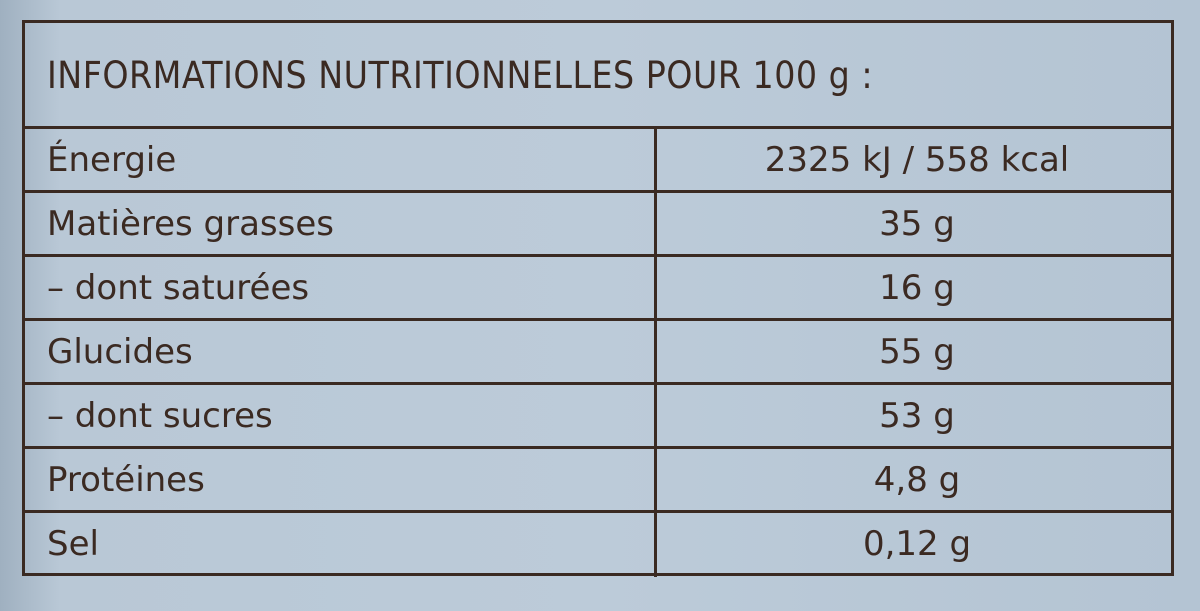 This screenshot has height=611, width=1200. Describe the element at coordinates (341, 223) in the screenshot. I see `nutrient-name: Matières grasses` at that location.